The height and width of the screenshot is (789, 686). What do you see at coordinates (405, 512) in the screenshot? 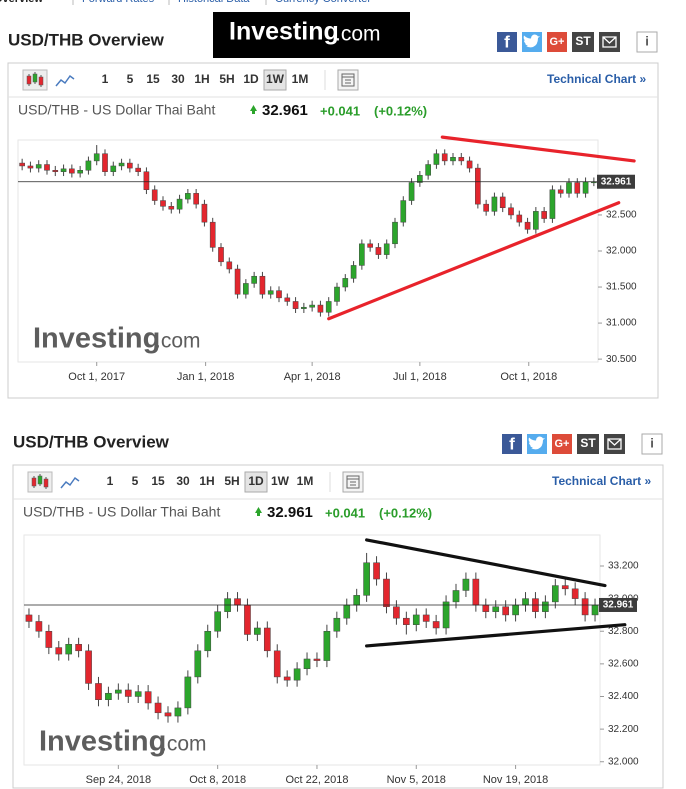
I see `price-change-pct: (+0.12%)` at bounding box center [405, 512].